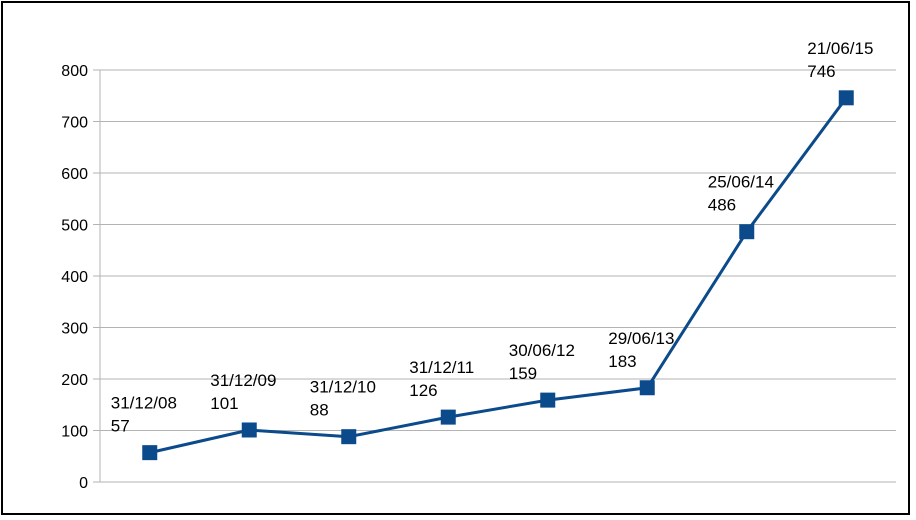 This screenshot has height=520, width=916. I want to click on y-tick-label-400: 400, so click(74, 277).